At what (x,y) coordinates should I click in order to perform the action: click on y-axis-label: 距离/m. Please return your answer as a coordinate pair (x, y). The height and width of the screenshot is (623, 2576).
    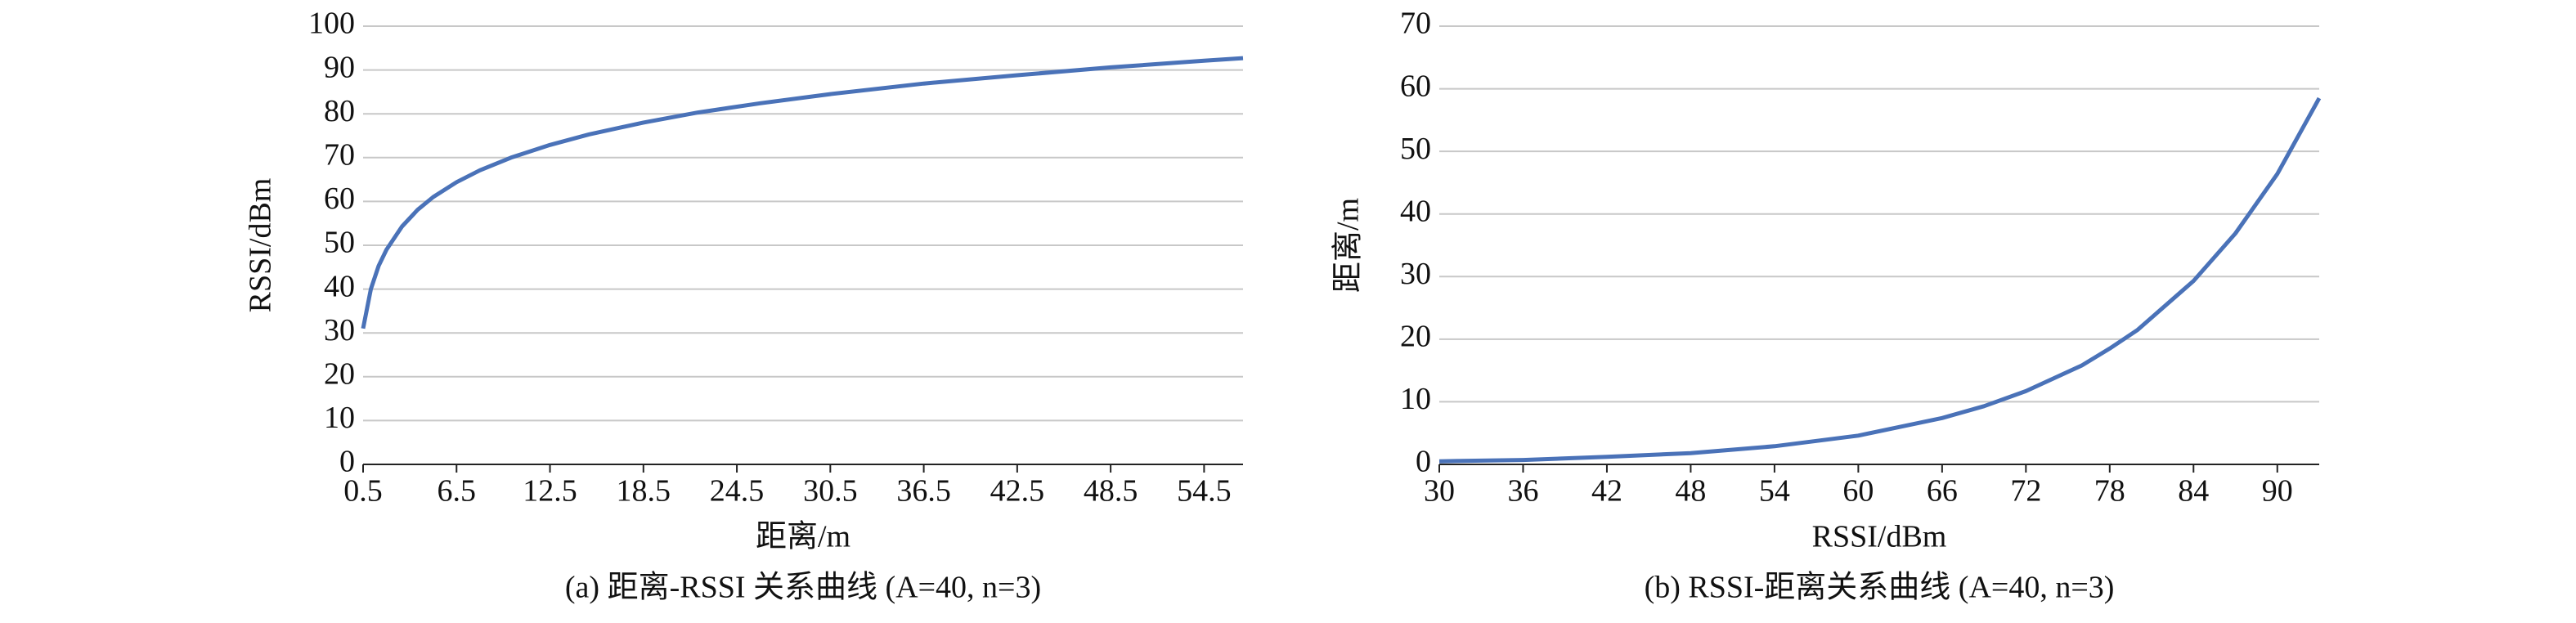
    Looking at the image, I should click on (1348, 245).